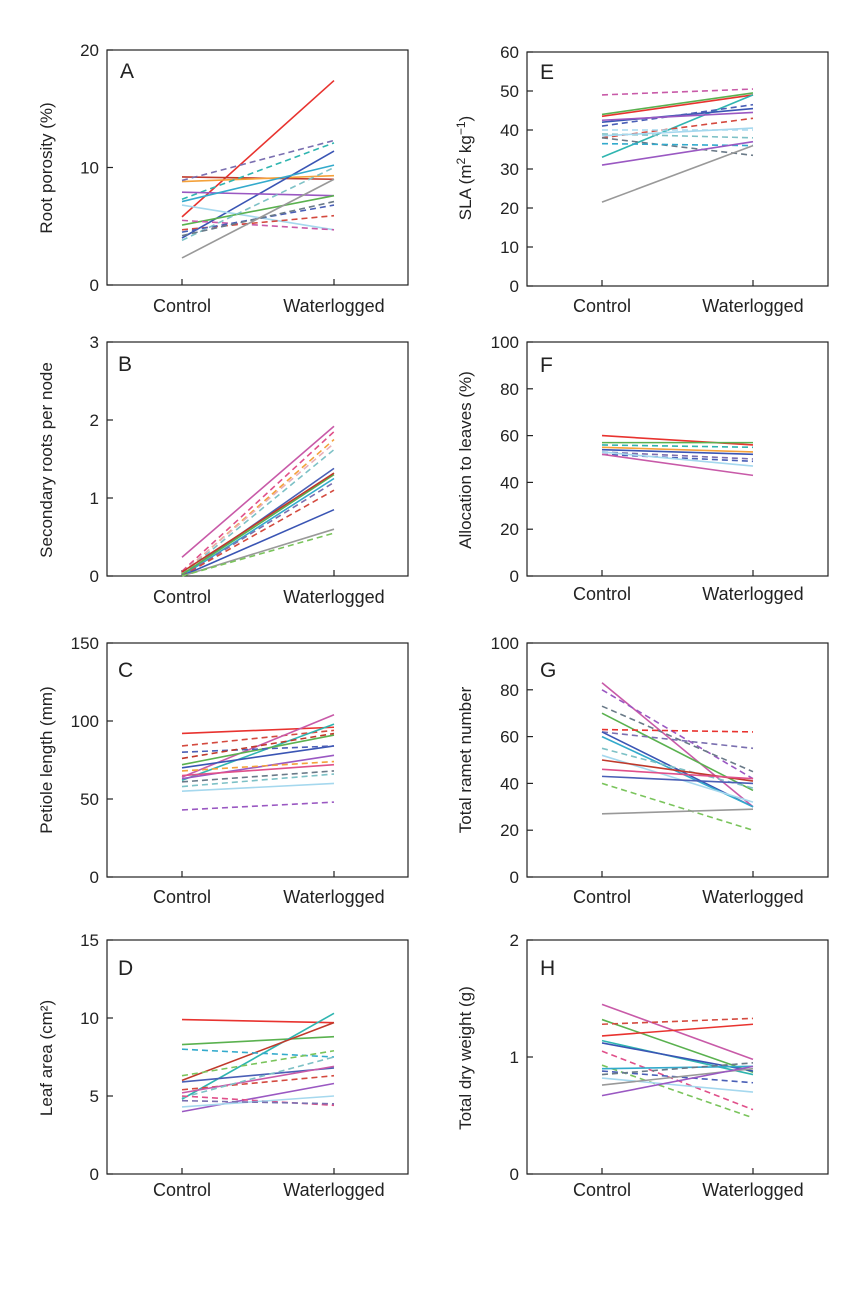  What do you see at coordinates (46, 759) in the screenshot?
I see `y-axis-label: Petiole length (mm)` at bounding box center [46, 759].